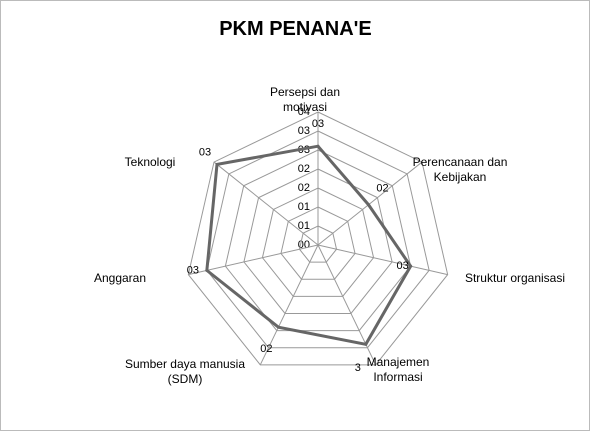 The width and height of the screenshot is (591, 432). I want to click on category-label: Sumber daya manusia (SDM), so click(185, 371).